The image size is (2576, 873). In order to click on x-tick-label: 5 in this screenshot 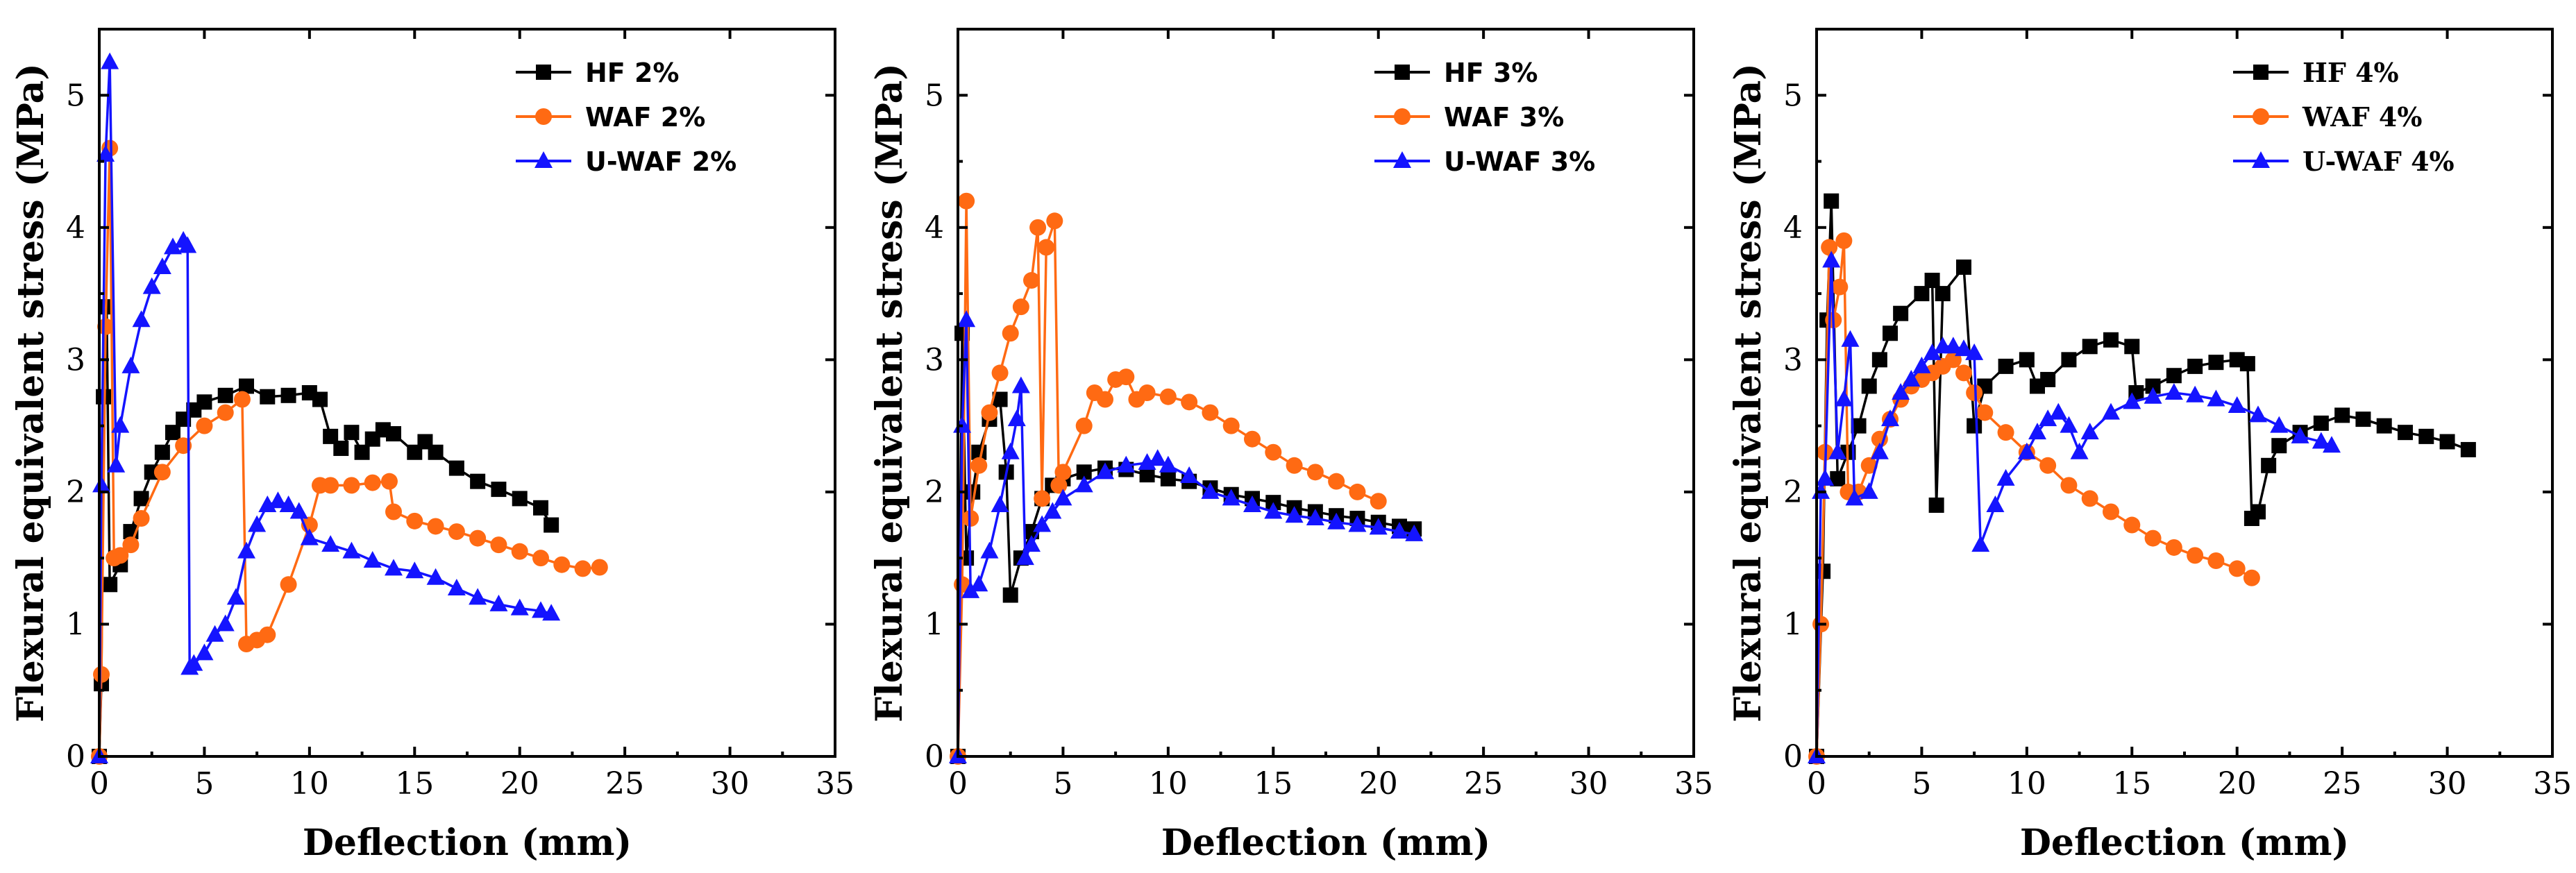, I will do `click(1062, 784)`.